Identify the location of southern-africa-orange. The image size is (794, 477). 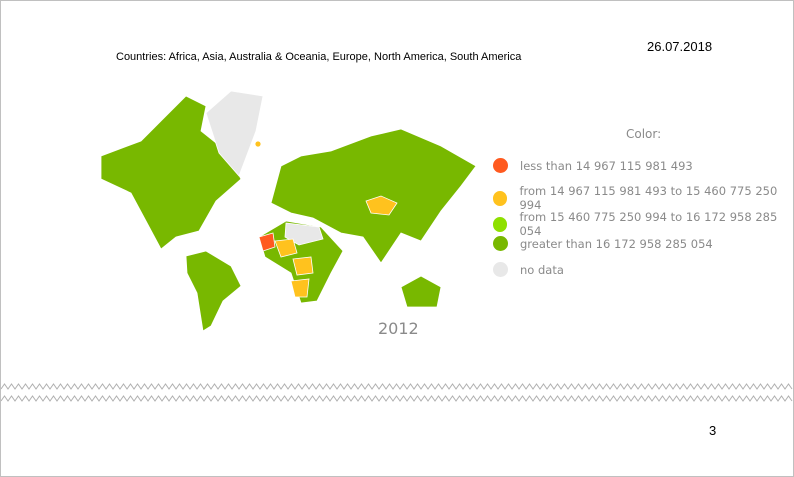
(300, 288).